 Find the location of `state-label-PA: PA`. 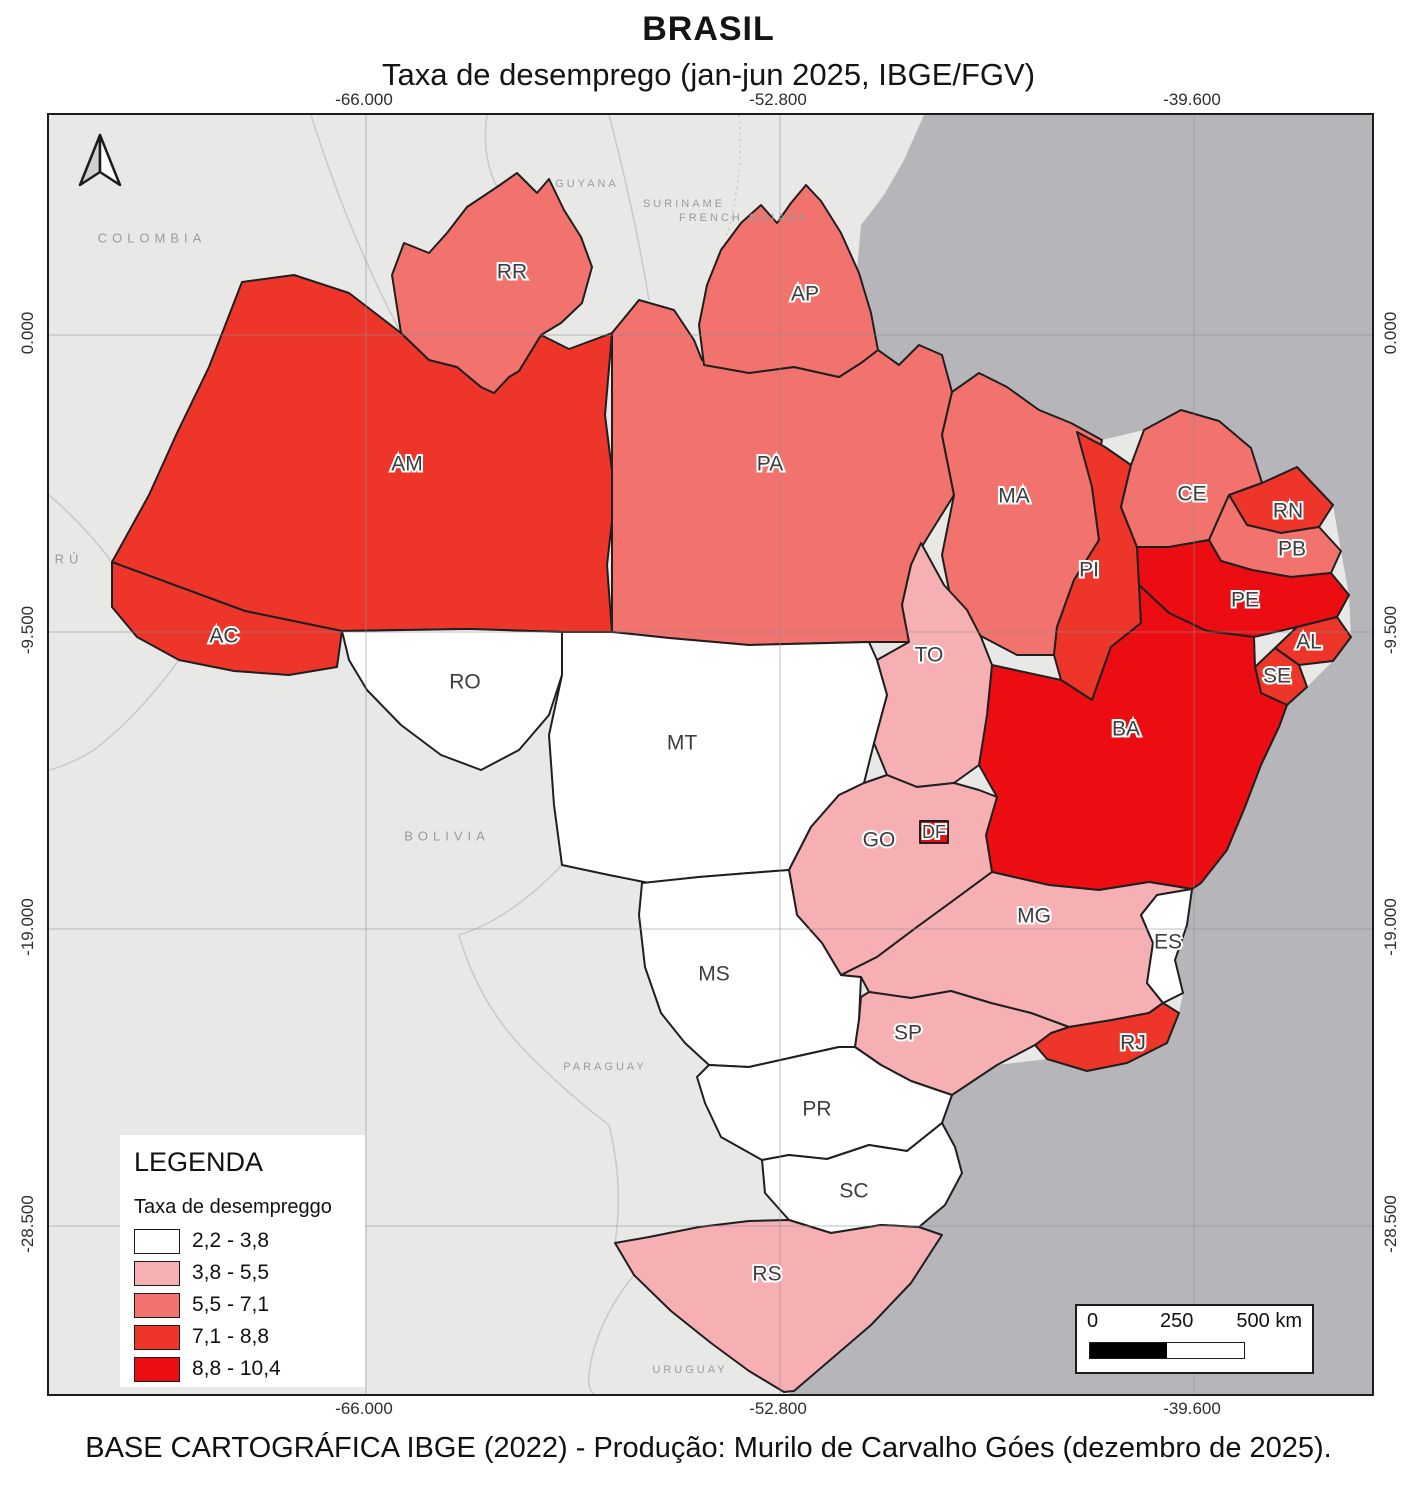

state-label-PA: PA is located at coordinates (770, 464).